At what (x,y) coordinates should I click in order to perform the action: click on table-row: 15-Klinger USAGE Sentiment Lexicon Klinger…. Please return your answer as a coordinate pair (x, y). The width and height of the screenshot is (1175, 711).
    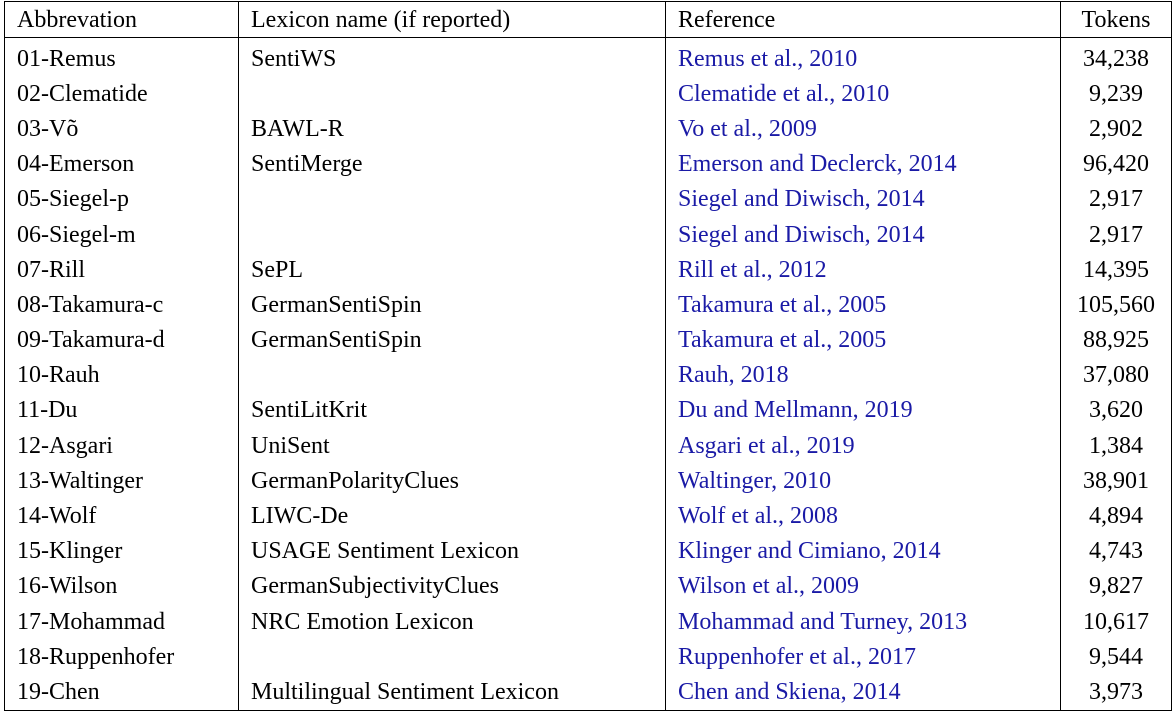
    Looking at the image, I should click on (588, 551).